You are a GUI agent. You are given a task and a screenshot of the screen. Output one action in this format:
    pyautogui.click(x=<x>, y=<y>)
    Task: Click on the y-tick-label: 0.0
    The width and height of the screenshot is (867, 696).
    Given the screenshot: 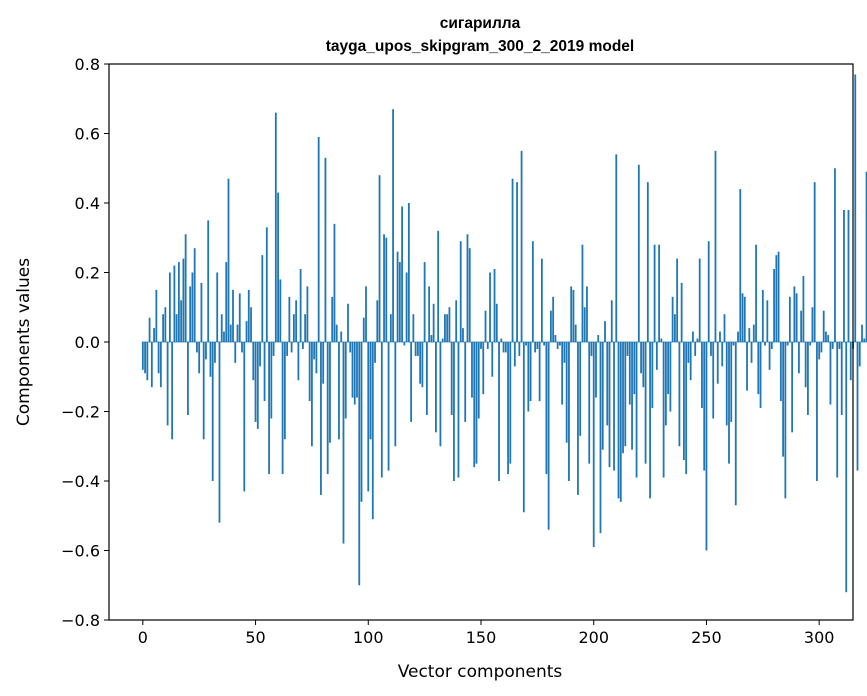 What is the action you would take?
    pyautogui.click(x=87, y=342)
    